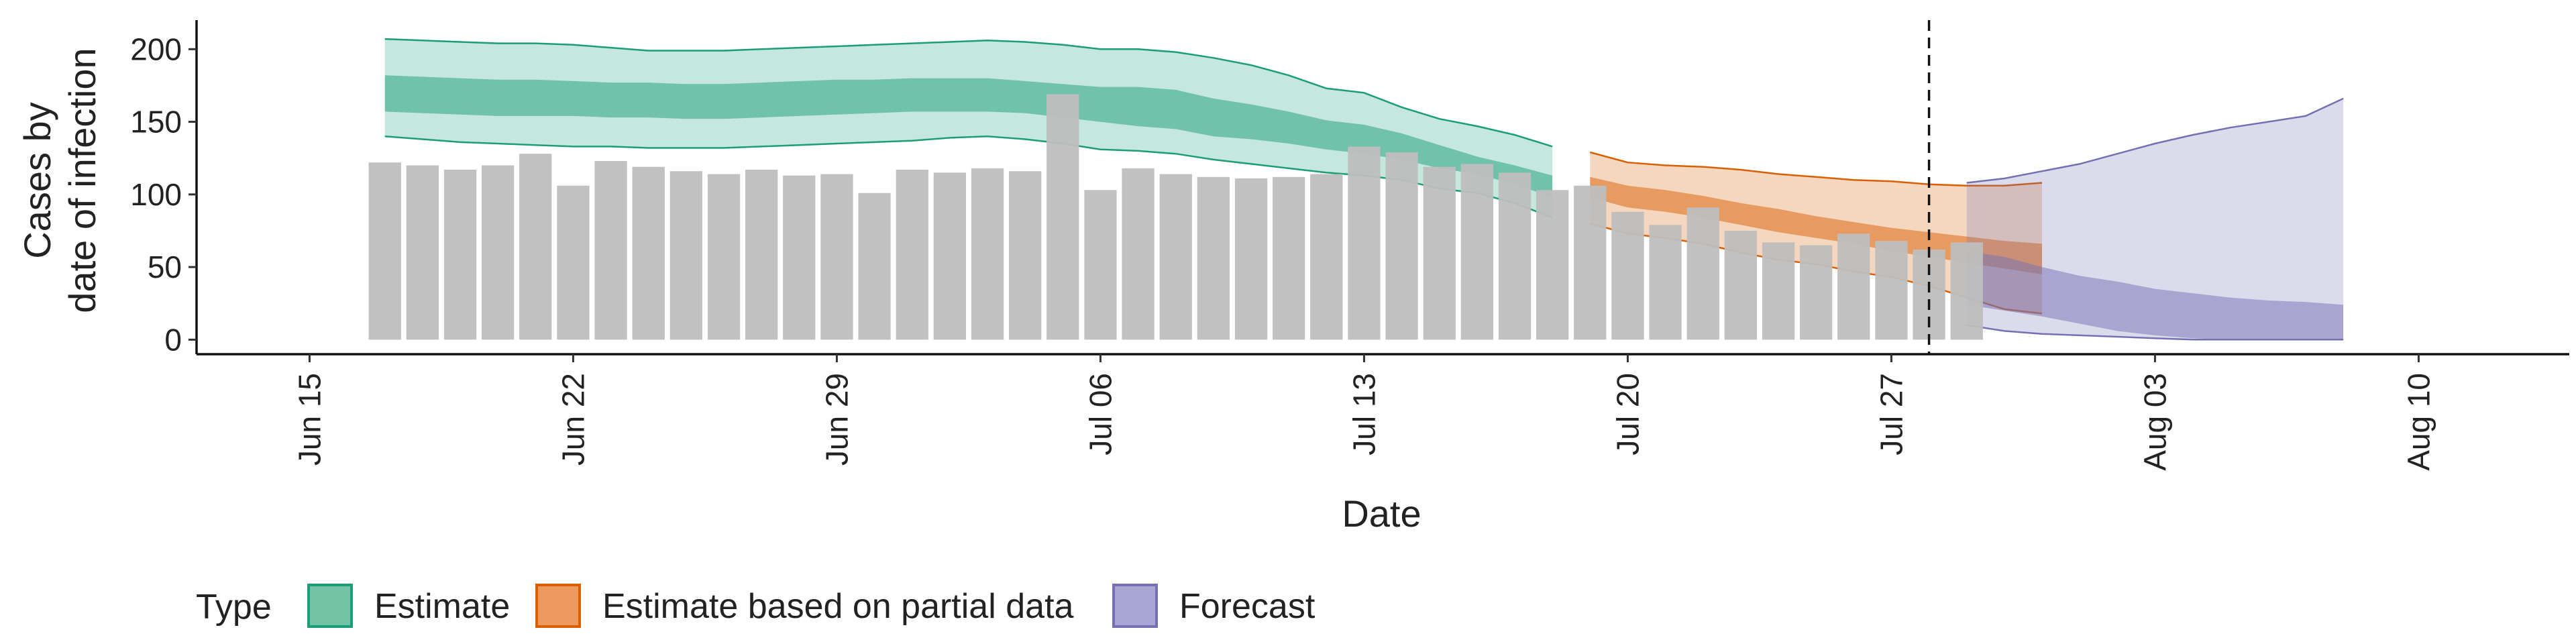 The image size is (2576, 644). What do you see at coordinates (1816, 169) in the screenshot?
I see `estimate-based-on-partial-data-upper-line` at bounding box center [1816, 169].